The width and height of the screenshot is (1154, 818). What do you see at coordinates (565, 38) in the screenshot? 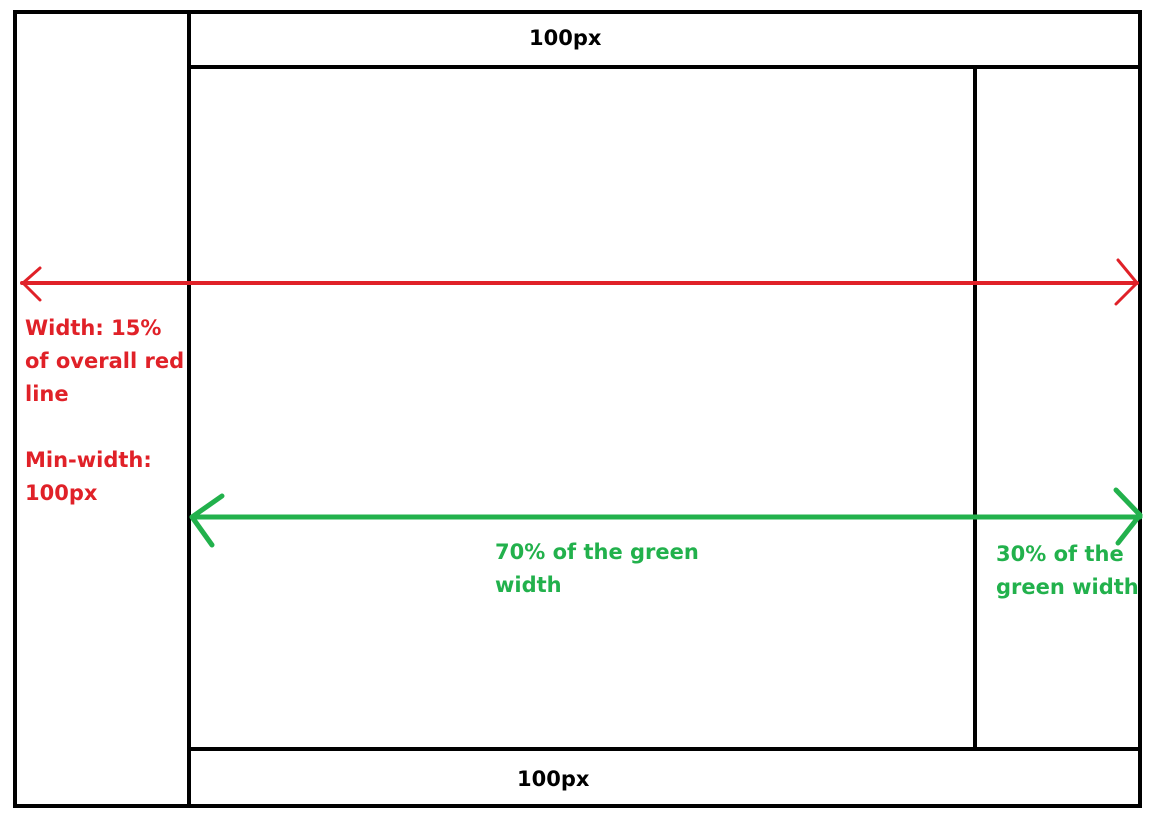
I see `header-height-label: 100px` at bounding box center [565, 38].